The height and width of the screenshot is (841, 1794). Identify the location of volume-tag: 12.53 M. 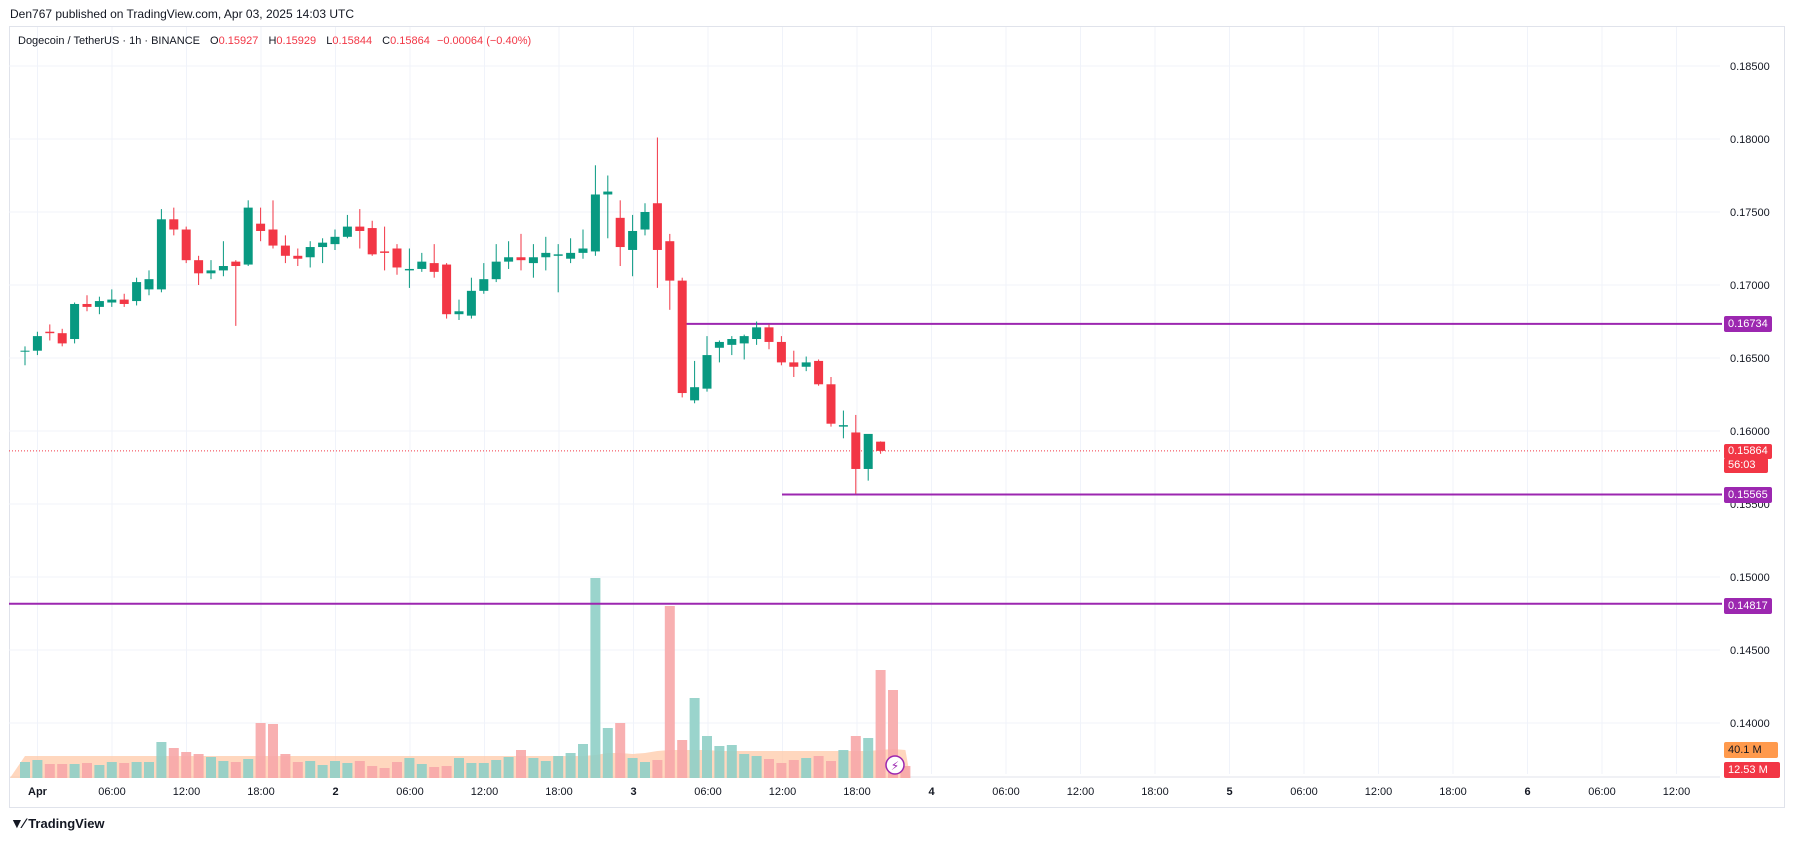
(1752, 770).